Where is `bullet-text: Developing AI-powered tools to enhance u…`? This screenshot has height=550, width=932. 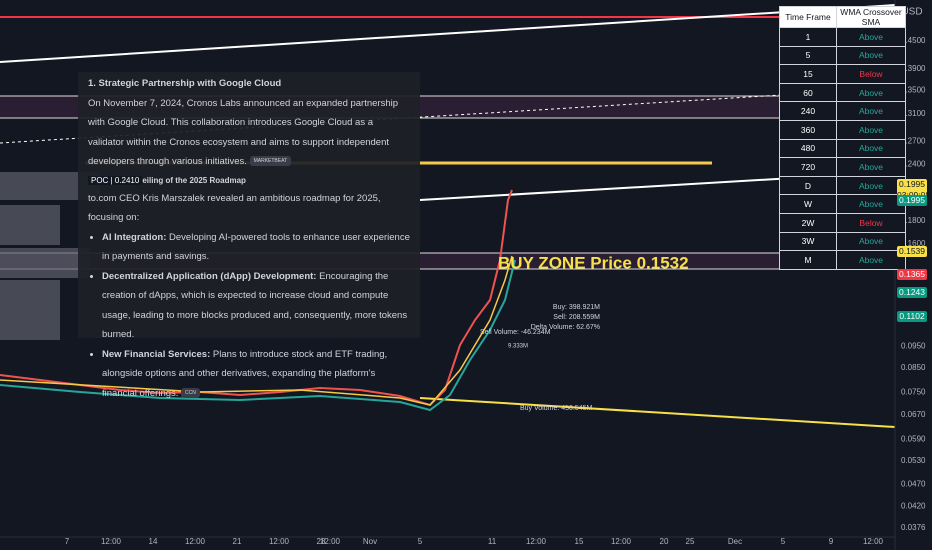 bullet-text: Developing AI-powered tools to enhance u… is located at coordinates (256, 247).